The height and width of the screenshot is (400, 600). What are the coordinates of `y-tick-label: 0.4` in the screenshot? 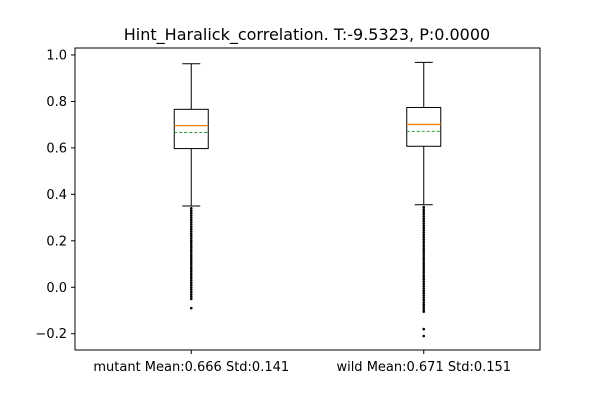 It's located at (56, 195).